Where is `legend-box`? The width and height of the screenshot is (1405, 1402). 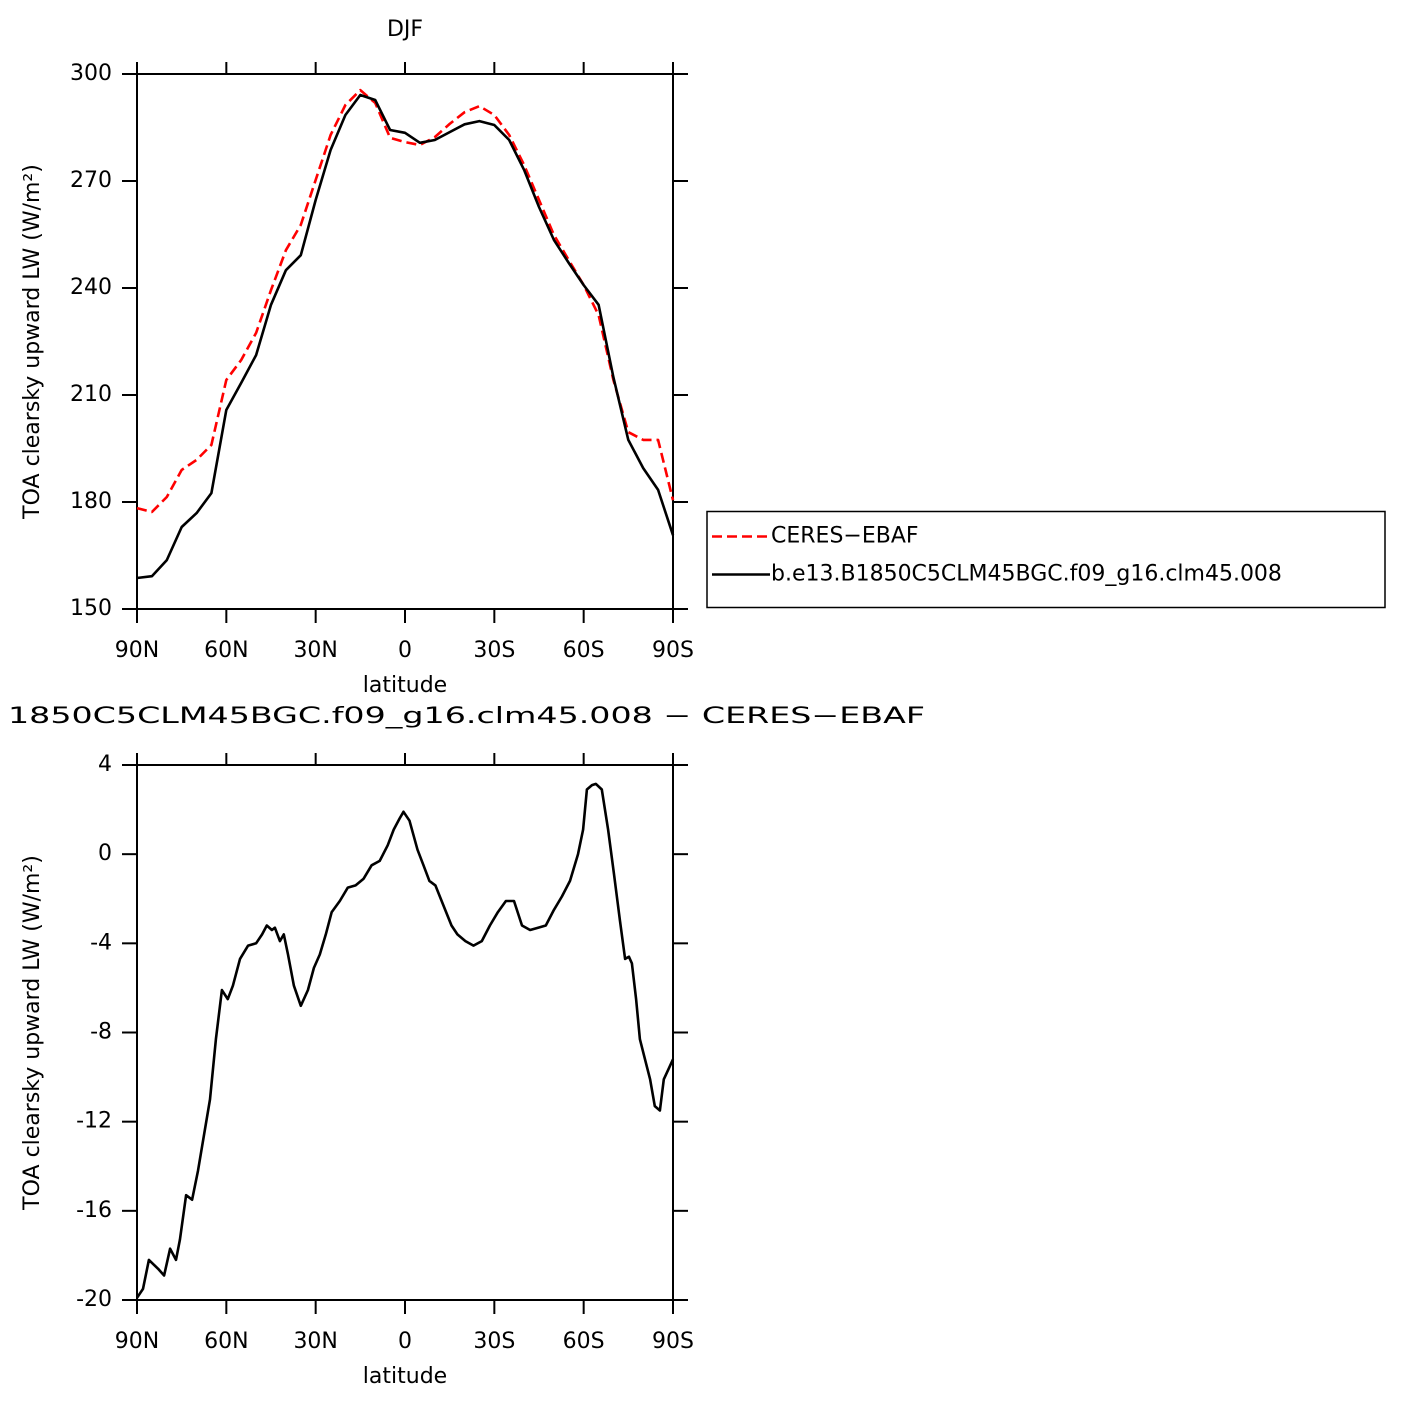 legend-box is located at coordinates (1046, 559).